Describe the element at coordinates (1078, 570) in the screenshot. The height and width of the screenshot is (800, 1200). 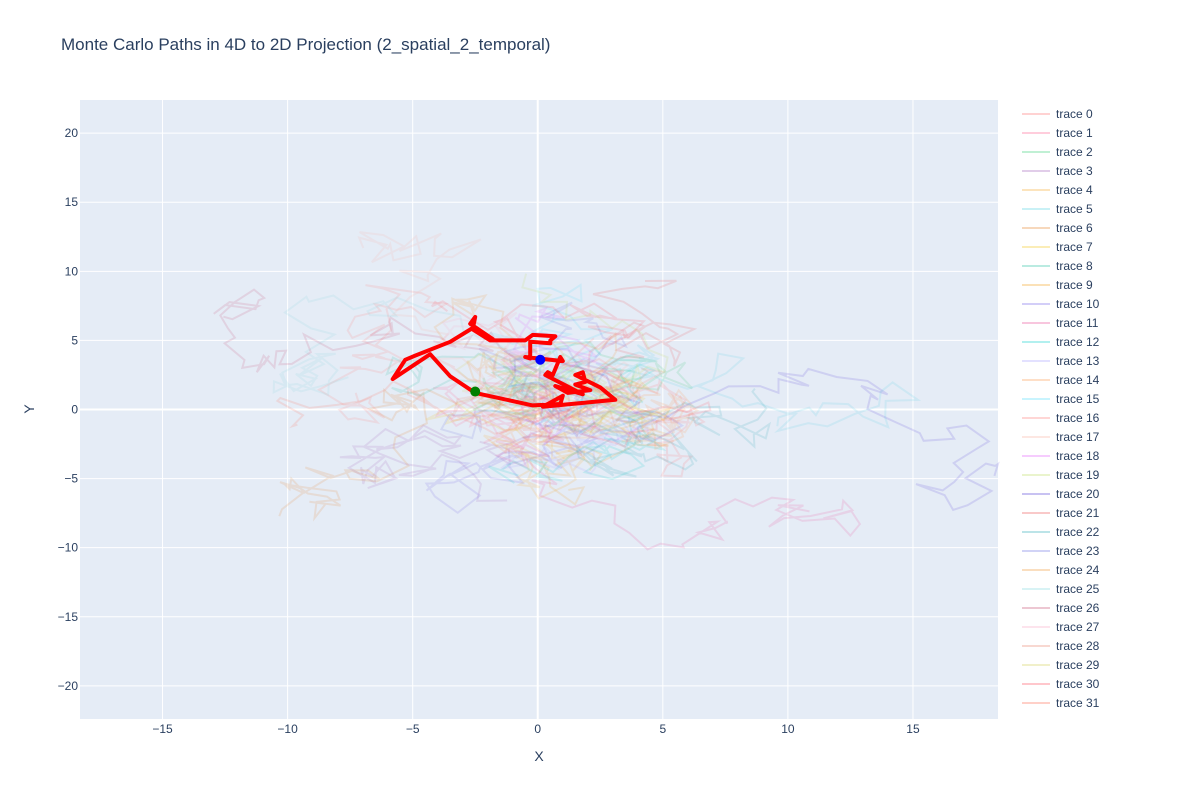
I see `legend-label: trace 24` at that location.